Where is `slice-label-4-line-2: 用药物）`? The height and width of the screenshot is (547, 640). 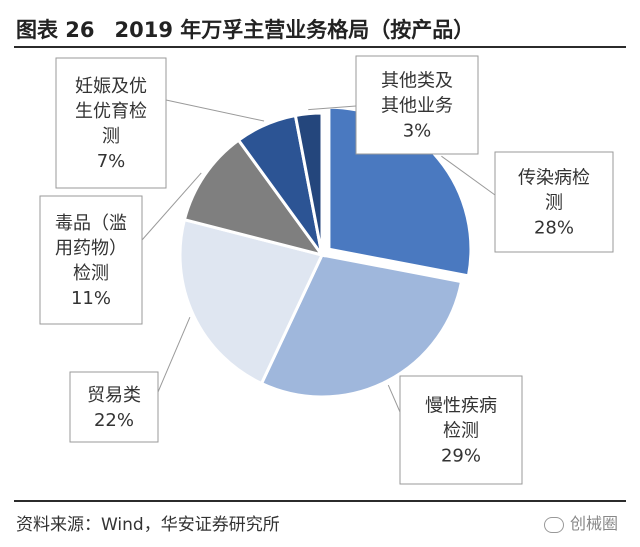
slice-label-4-line-2: 用药物） is located at coordinates (91, 248).